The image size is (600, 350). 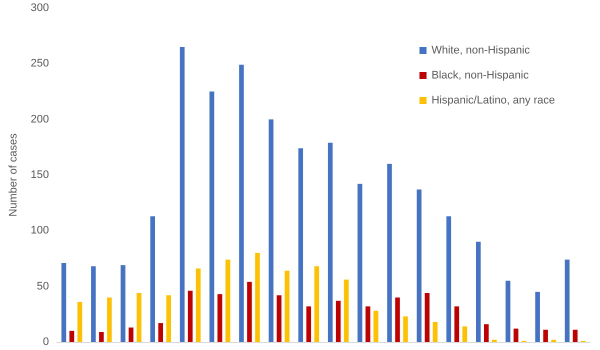 What do you see at coordinates (39, 64) in the screenshot?
I see `y-tick-label: 250` at bounding box center [39, 64].